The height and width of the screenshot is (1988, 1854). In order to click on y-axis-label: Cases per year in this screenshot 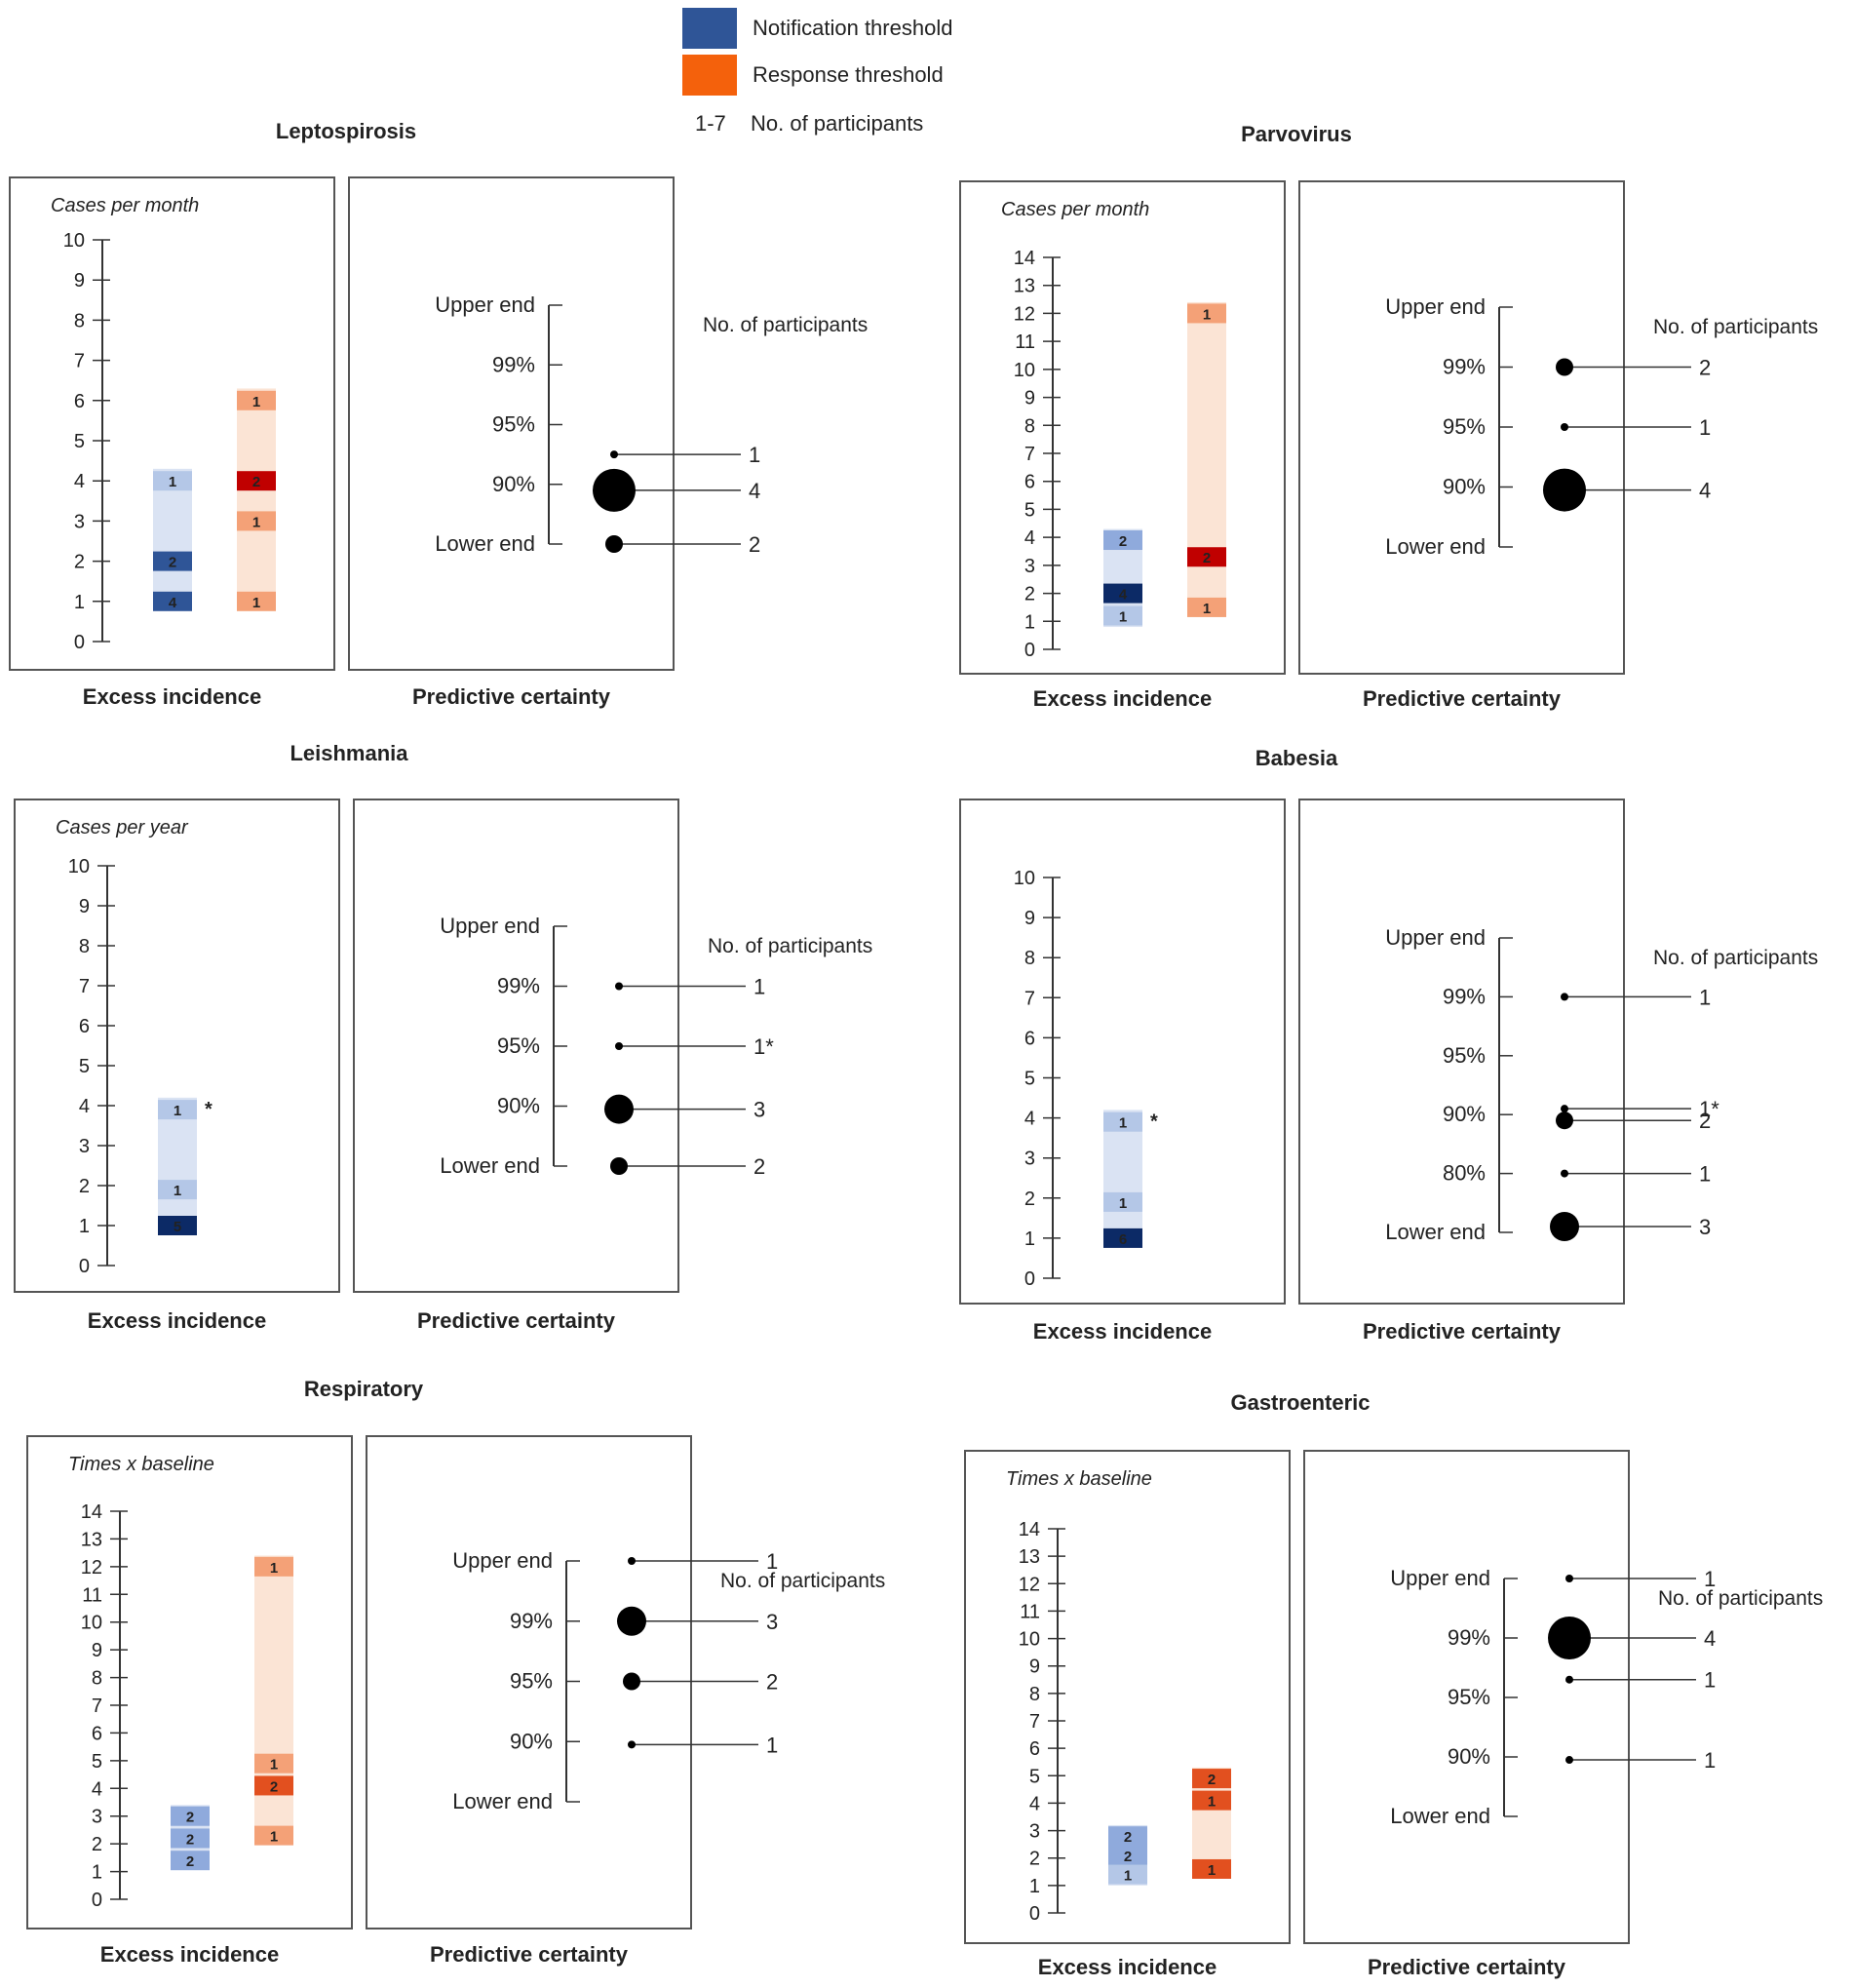, I will do `click(122, 827)`.